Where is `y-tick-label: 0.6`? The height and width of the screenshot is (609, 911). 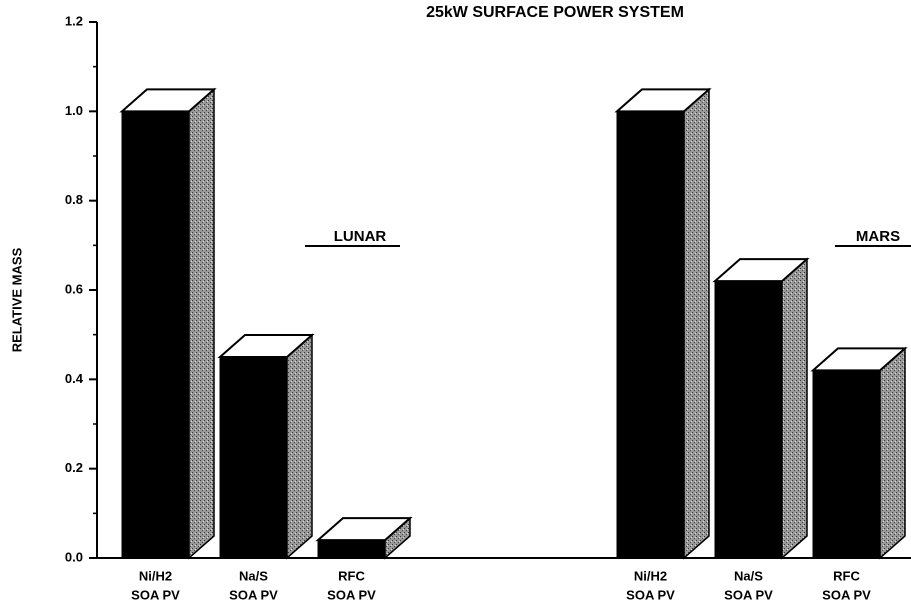
y-tick-label: 0.6 is located at coordinates (74, 288).